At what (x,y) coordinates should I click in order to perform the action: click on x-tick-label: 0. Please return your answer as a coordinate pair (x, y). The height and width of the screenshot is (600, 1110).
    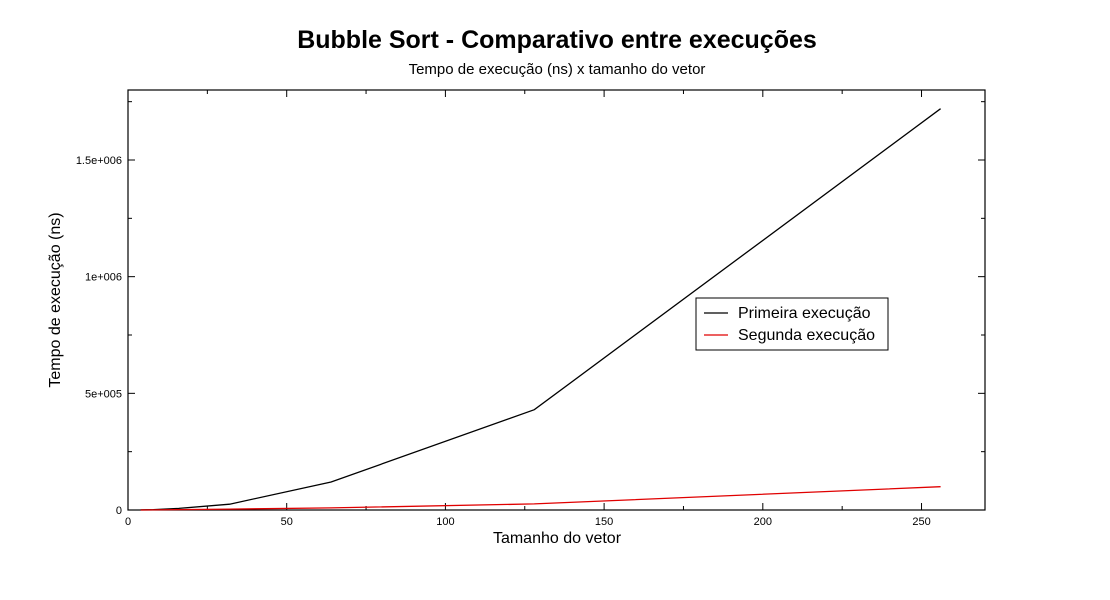
    Looking at the image, I should click on (128, 522).